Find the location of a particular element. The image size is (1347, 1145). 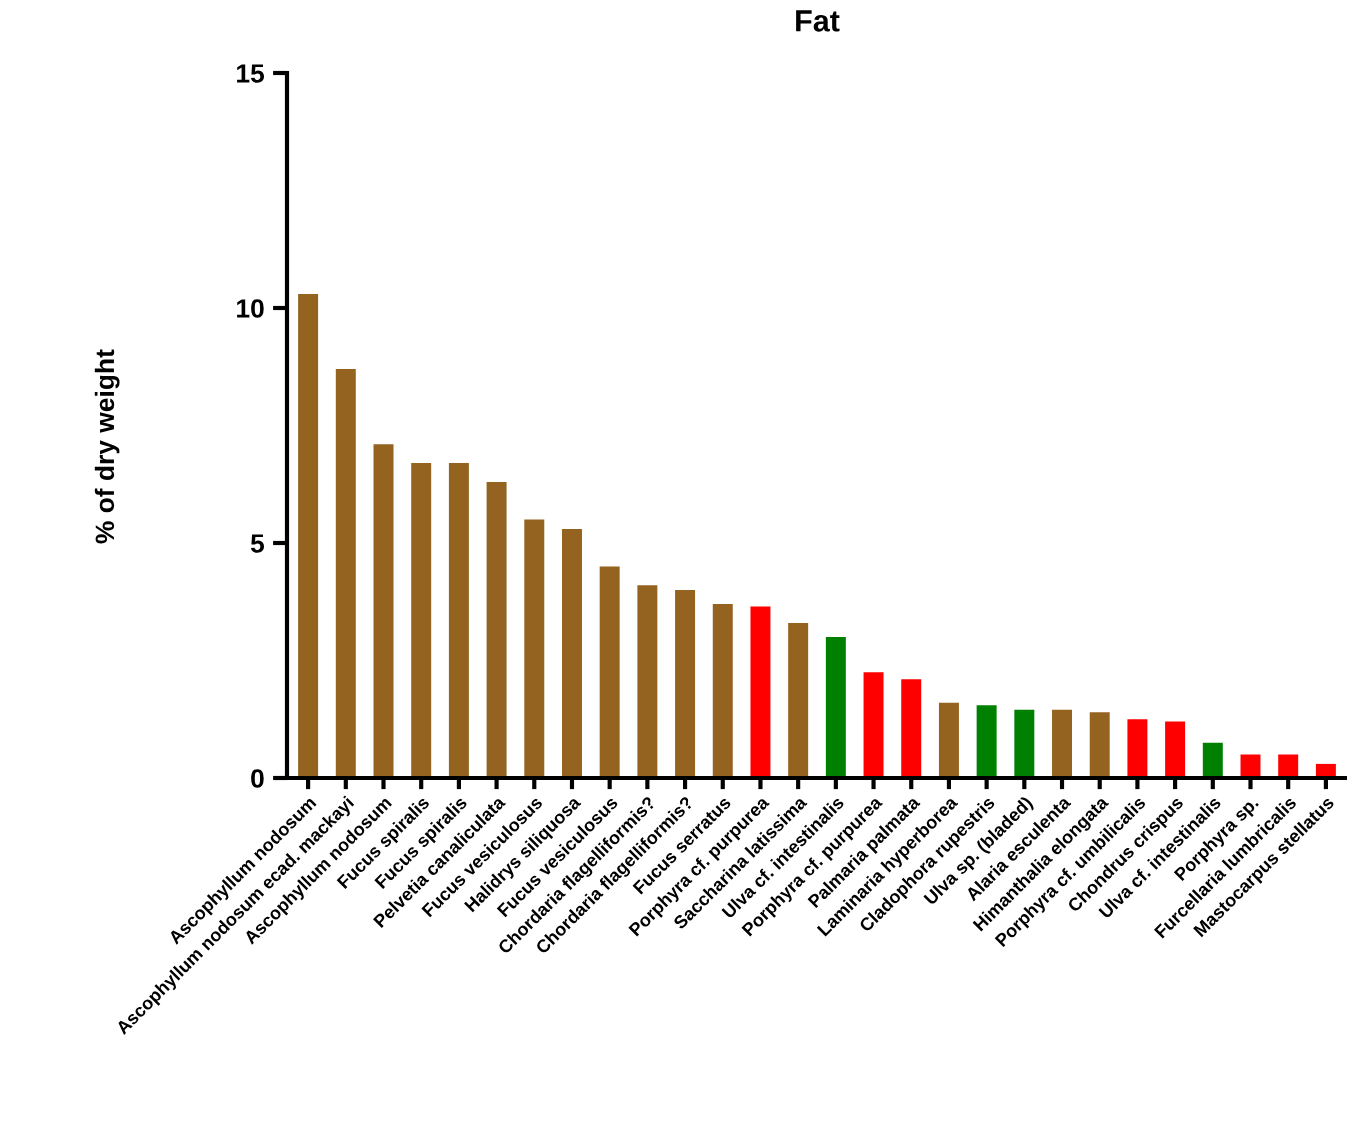

y-axis-title: % of dry weight is located at coordinates (107, 446).